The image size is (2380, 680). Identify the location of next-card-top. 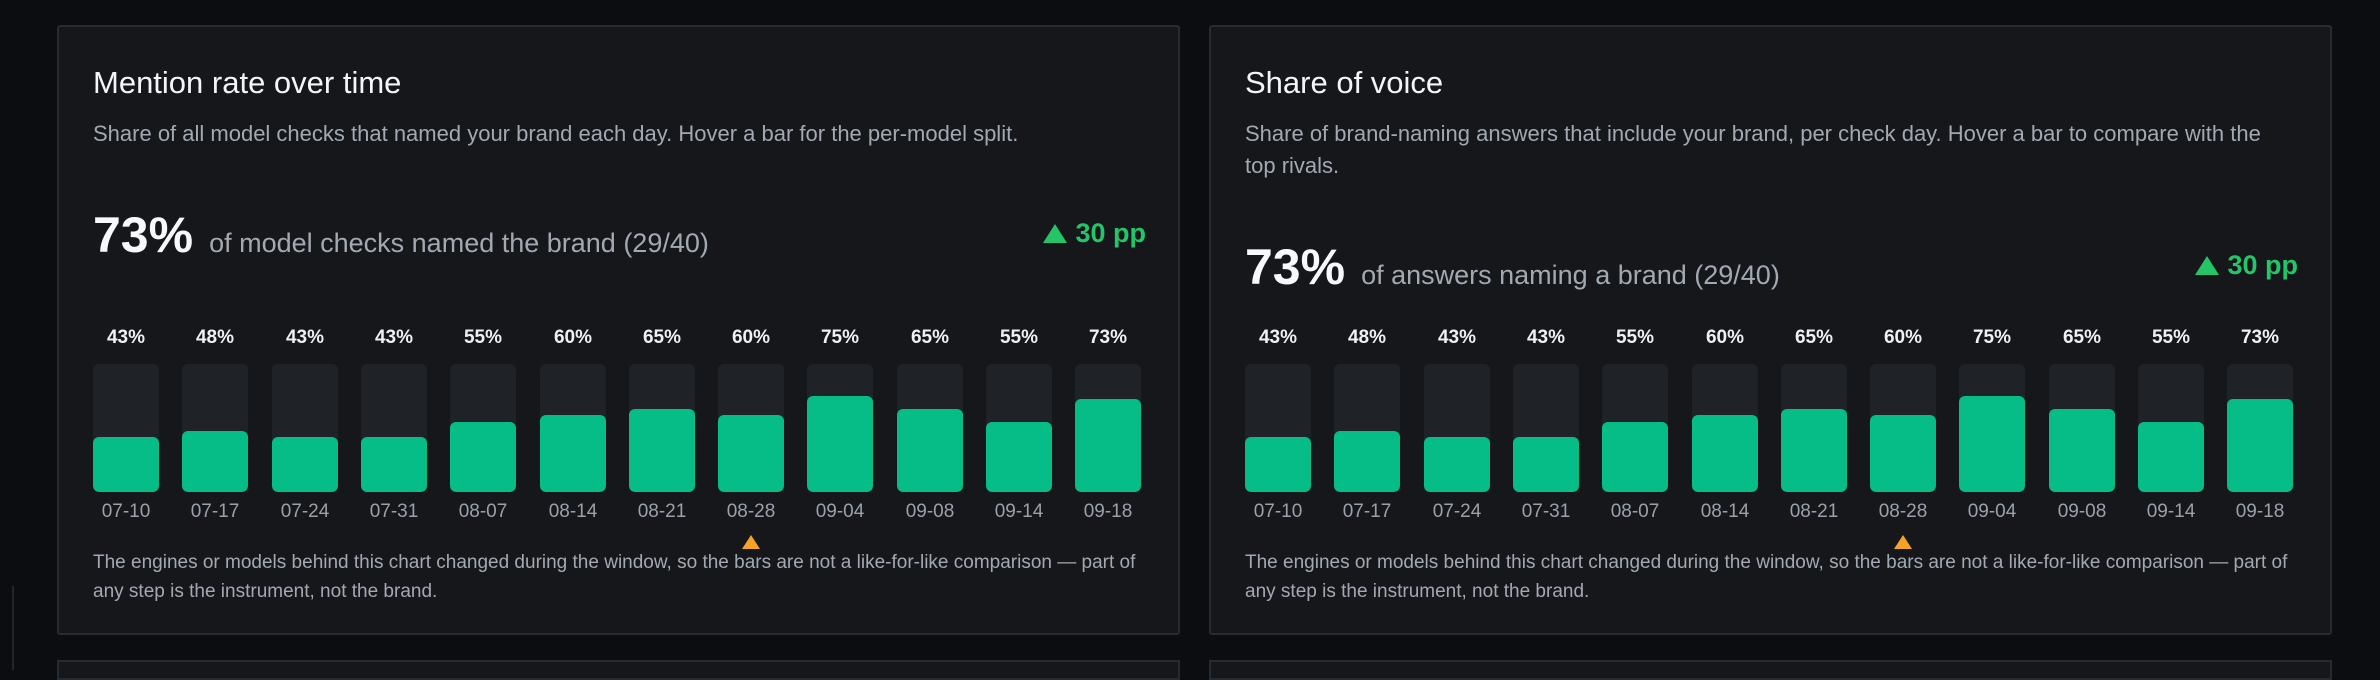
(618, 670).